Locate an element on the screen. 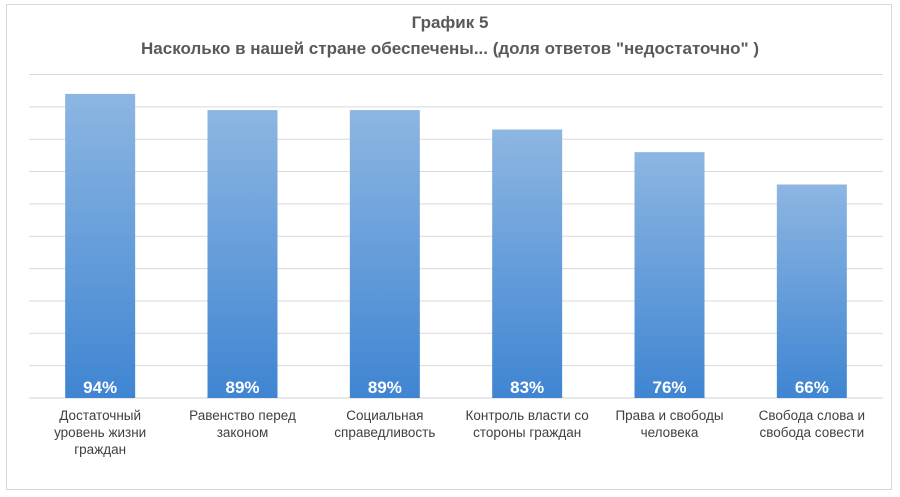 The height and width of the screenshot is (497, 900). category-label: Права и свободы человека is located at coordinates (669, 424).